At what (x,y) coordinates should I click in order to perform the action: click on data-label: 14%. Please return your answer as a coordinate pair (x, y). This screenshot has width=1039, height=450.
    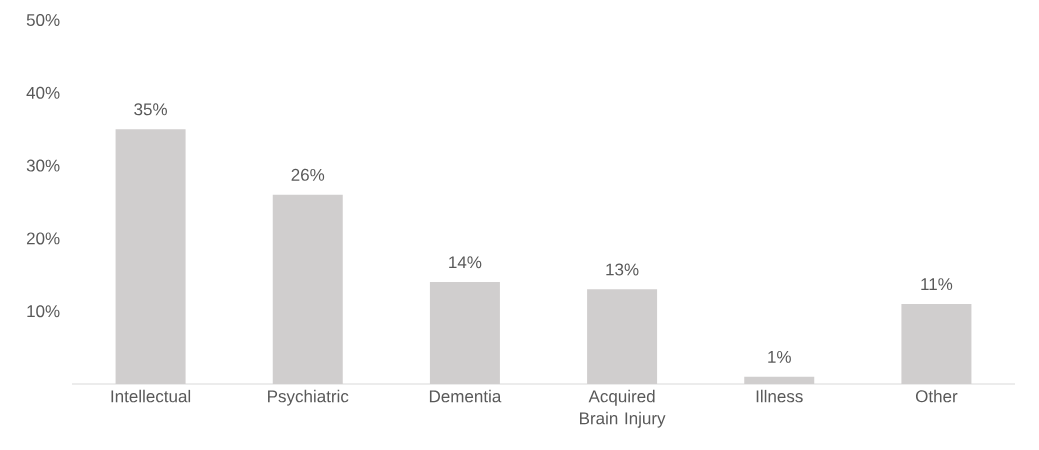
    Looking at the image, I should click on (465, 262).